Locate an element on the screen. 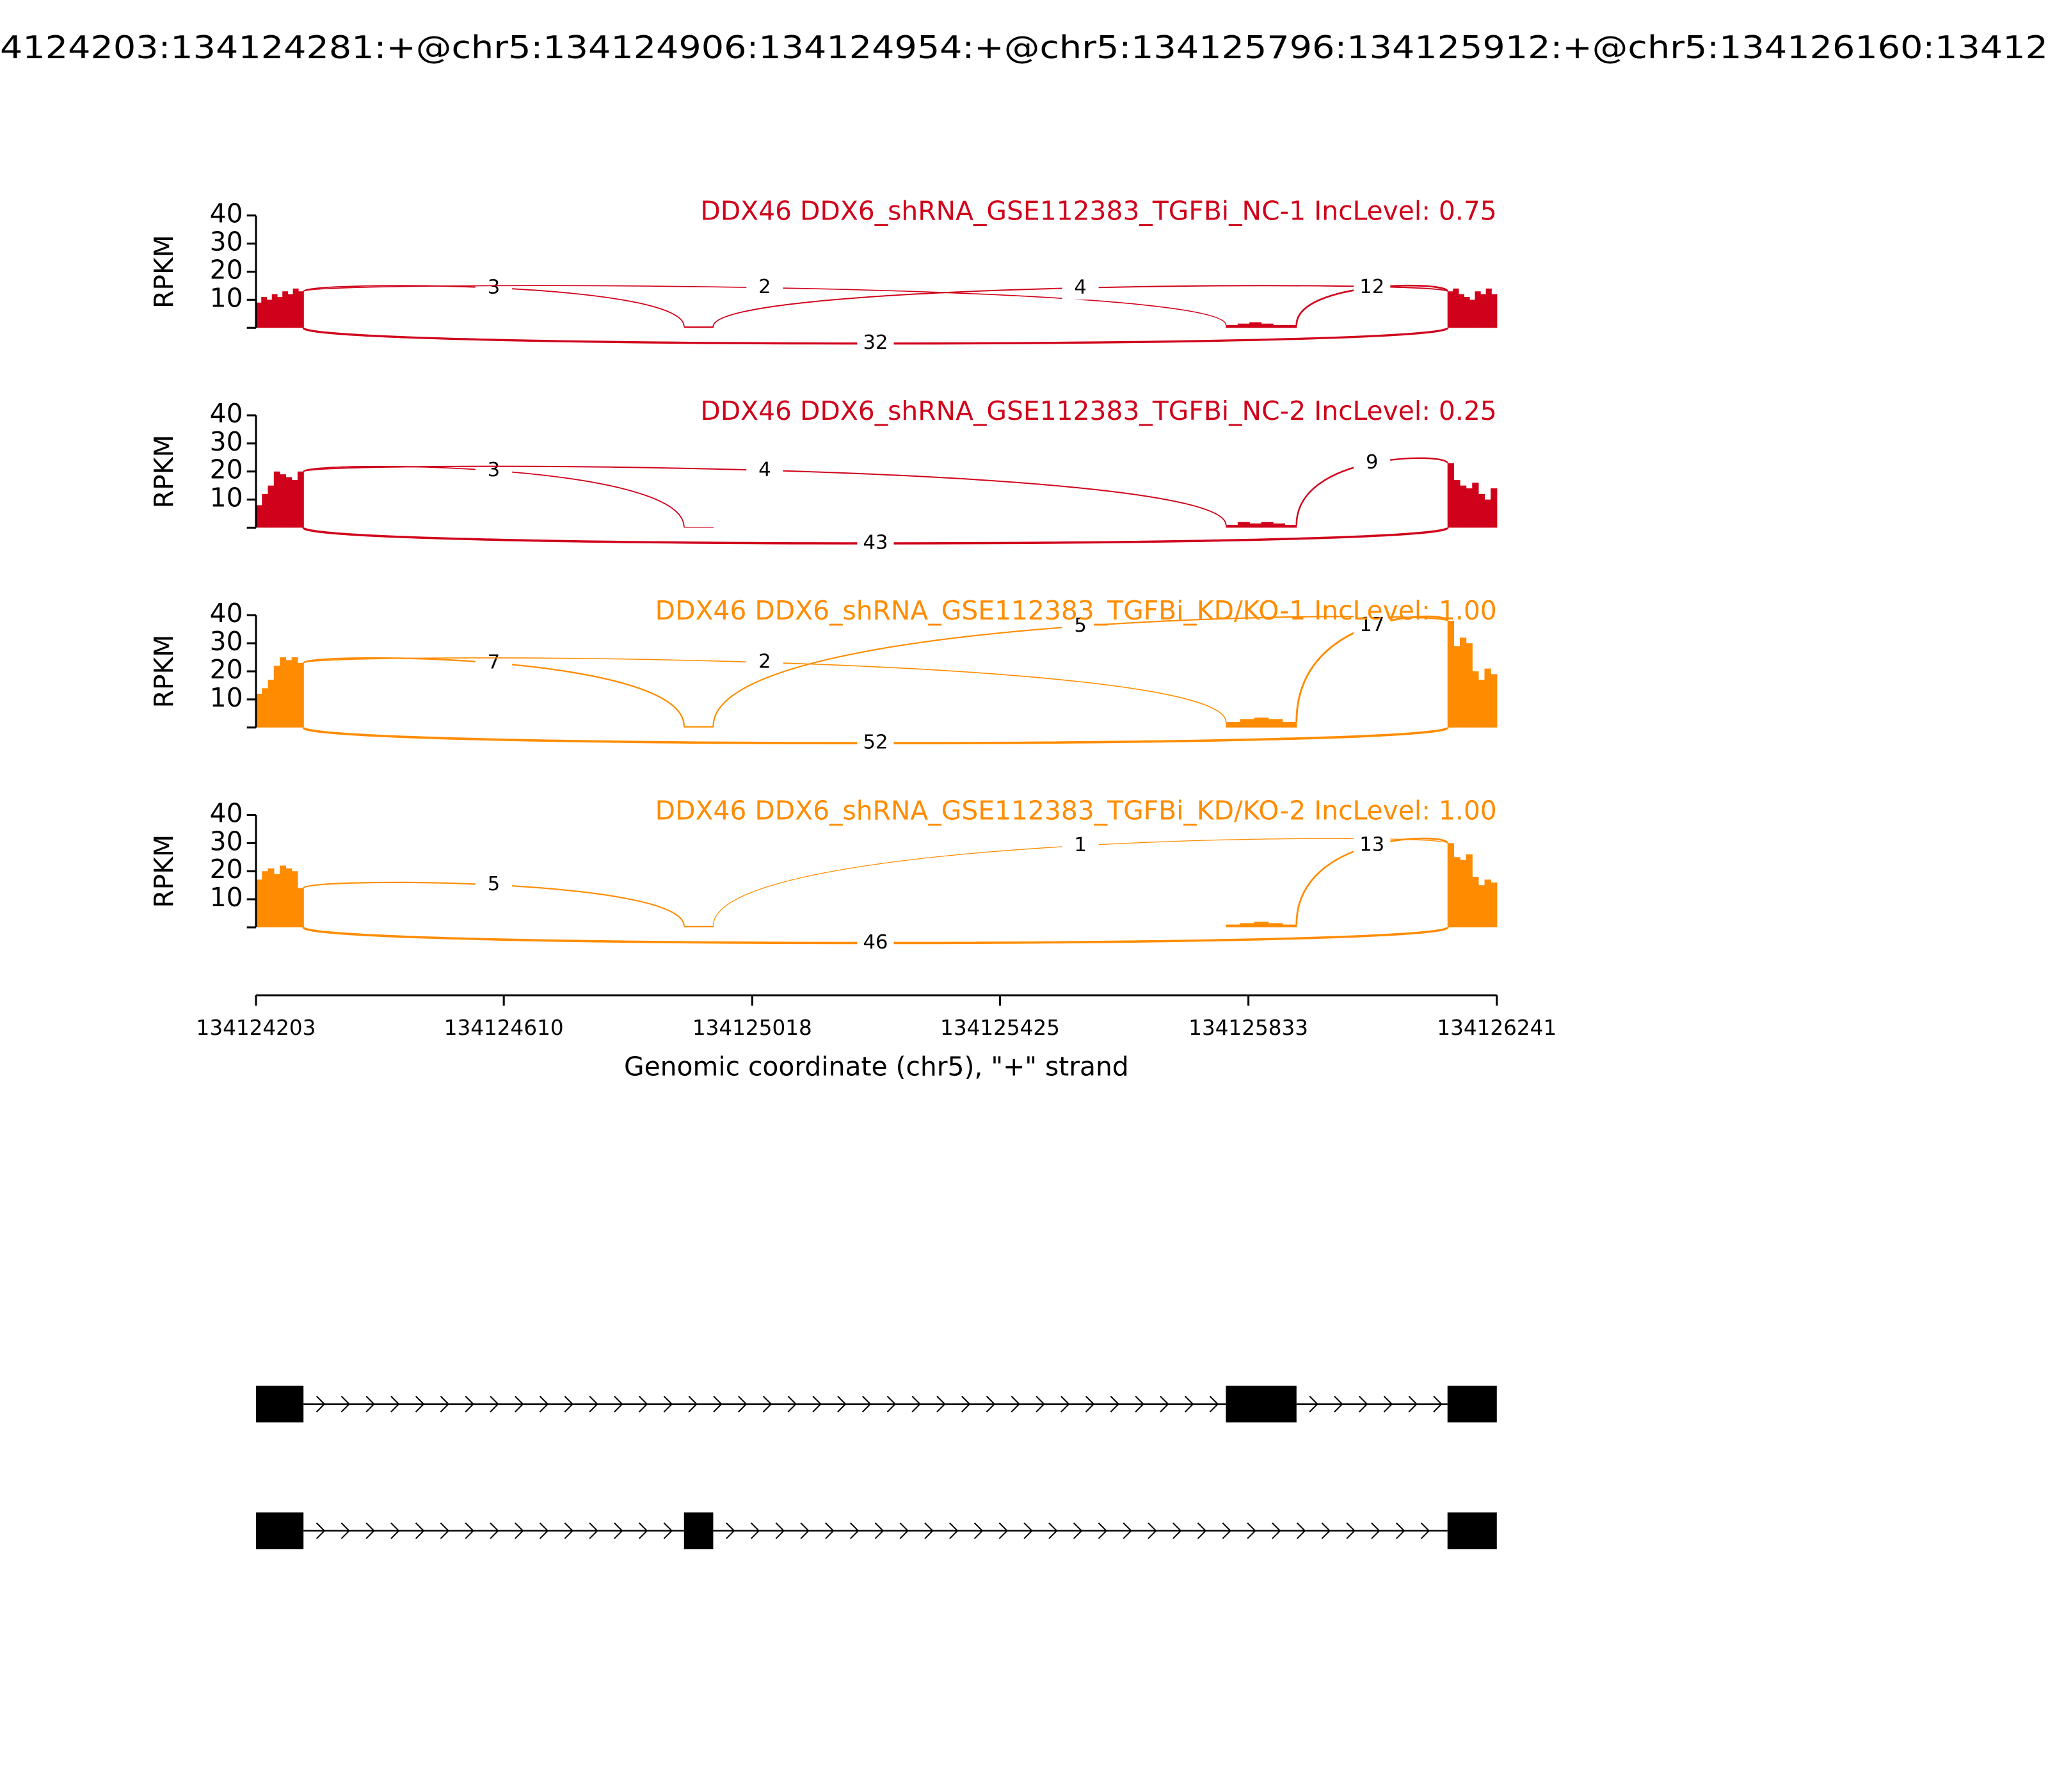 The height and width of the screenshot is (1792, 2048). junction-label: 43 is located at coordinates (875, 542).